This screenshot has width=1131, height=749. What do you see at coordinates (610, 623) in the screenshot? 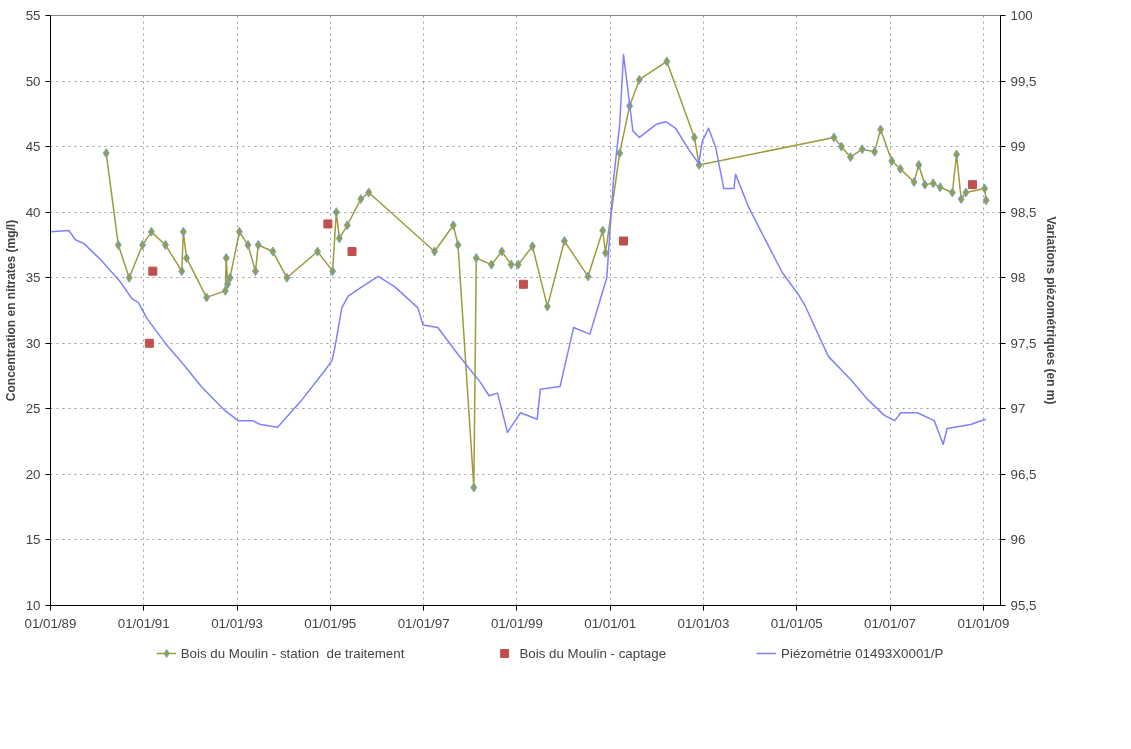
I see `x-tick-label: 01/01/01` at bounding box center [610, 623].